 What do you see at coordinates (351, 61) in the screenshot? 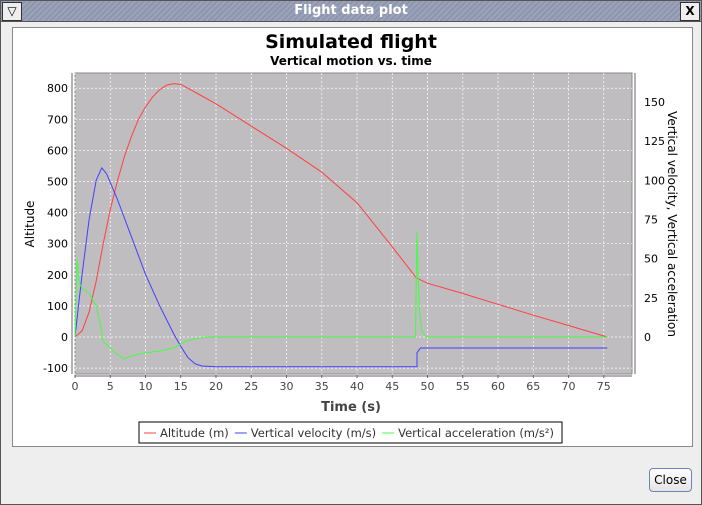
I see `chart-subtitle: Vertical motion vs. time` at bounding box center [351, 61].